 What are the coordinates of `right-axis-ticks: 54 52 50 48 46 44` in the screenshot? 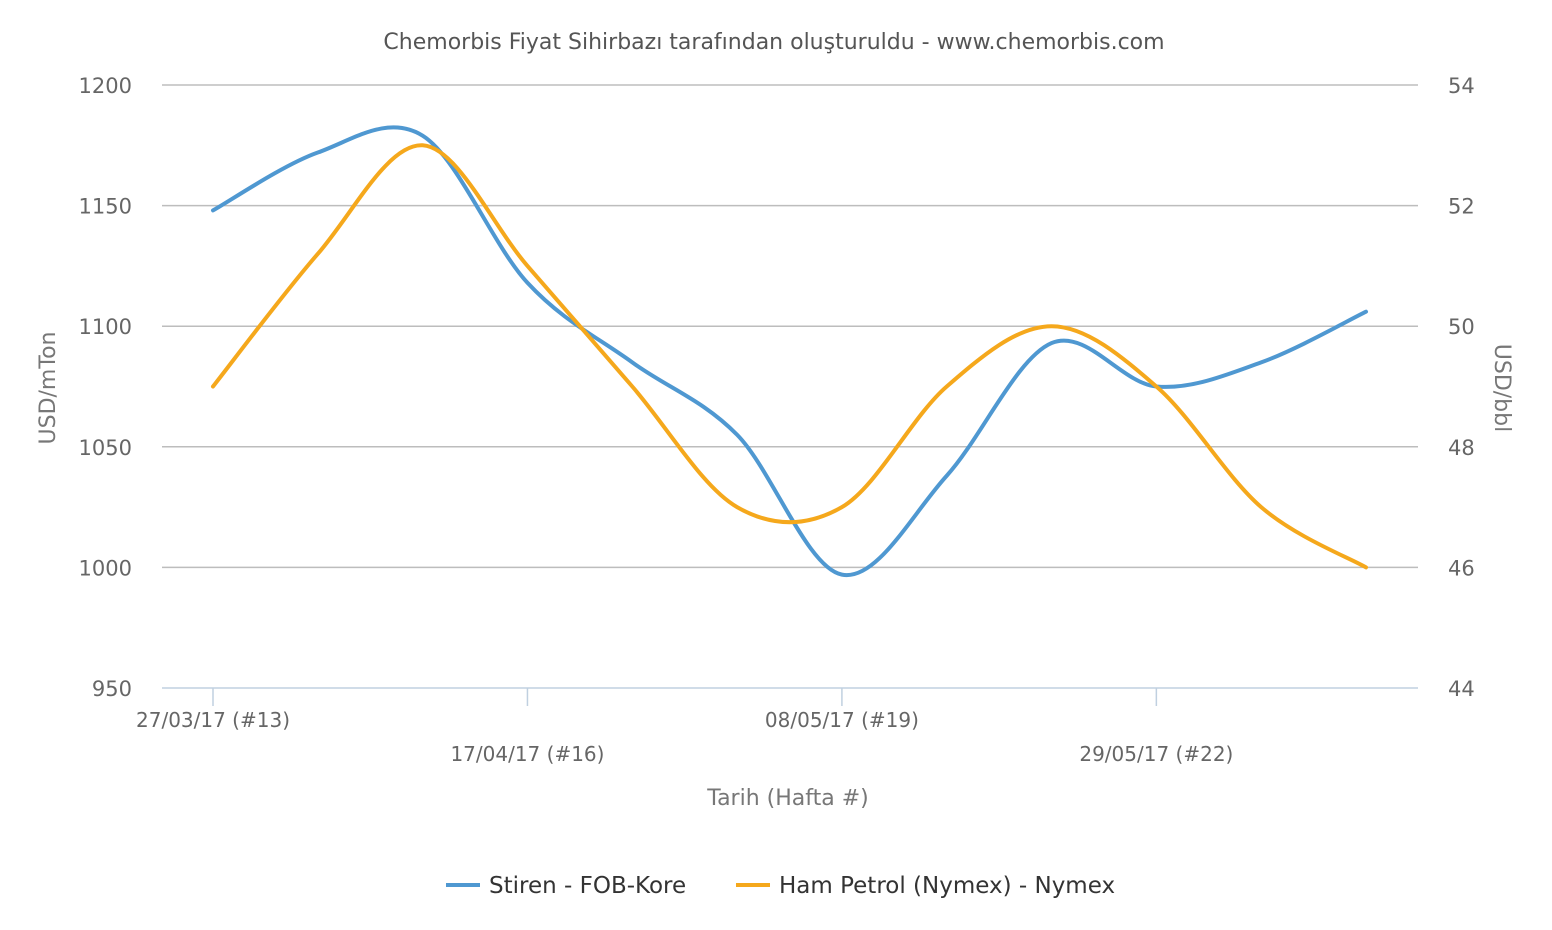 It's located at (1461, 387).